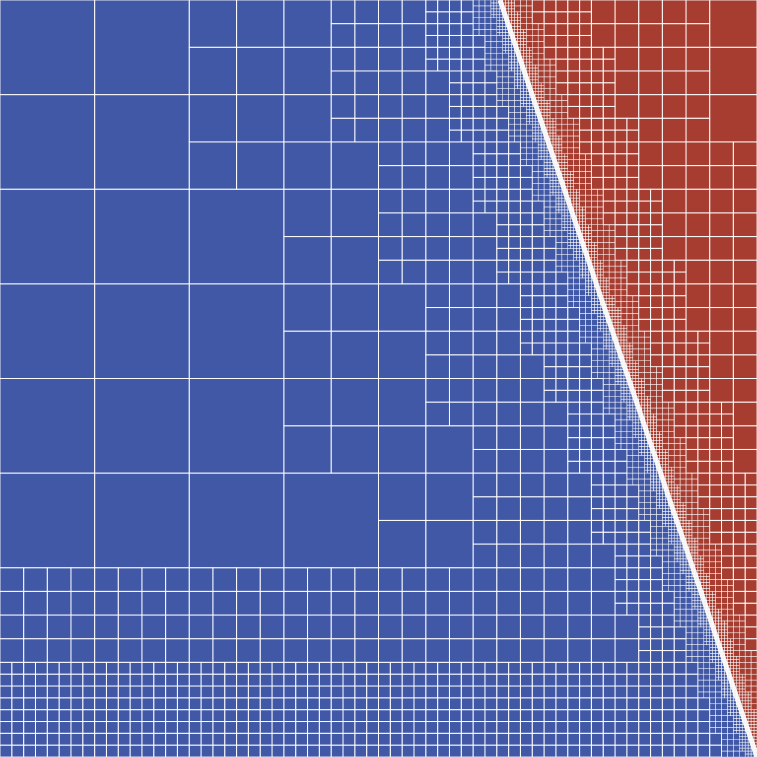 The width and height of the screenshot is (757, 757). Describe the element at coordinates (755, 755) in the screenshot. I see `mesh-cell` at that location.